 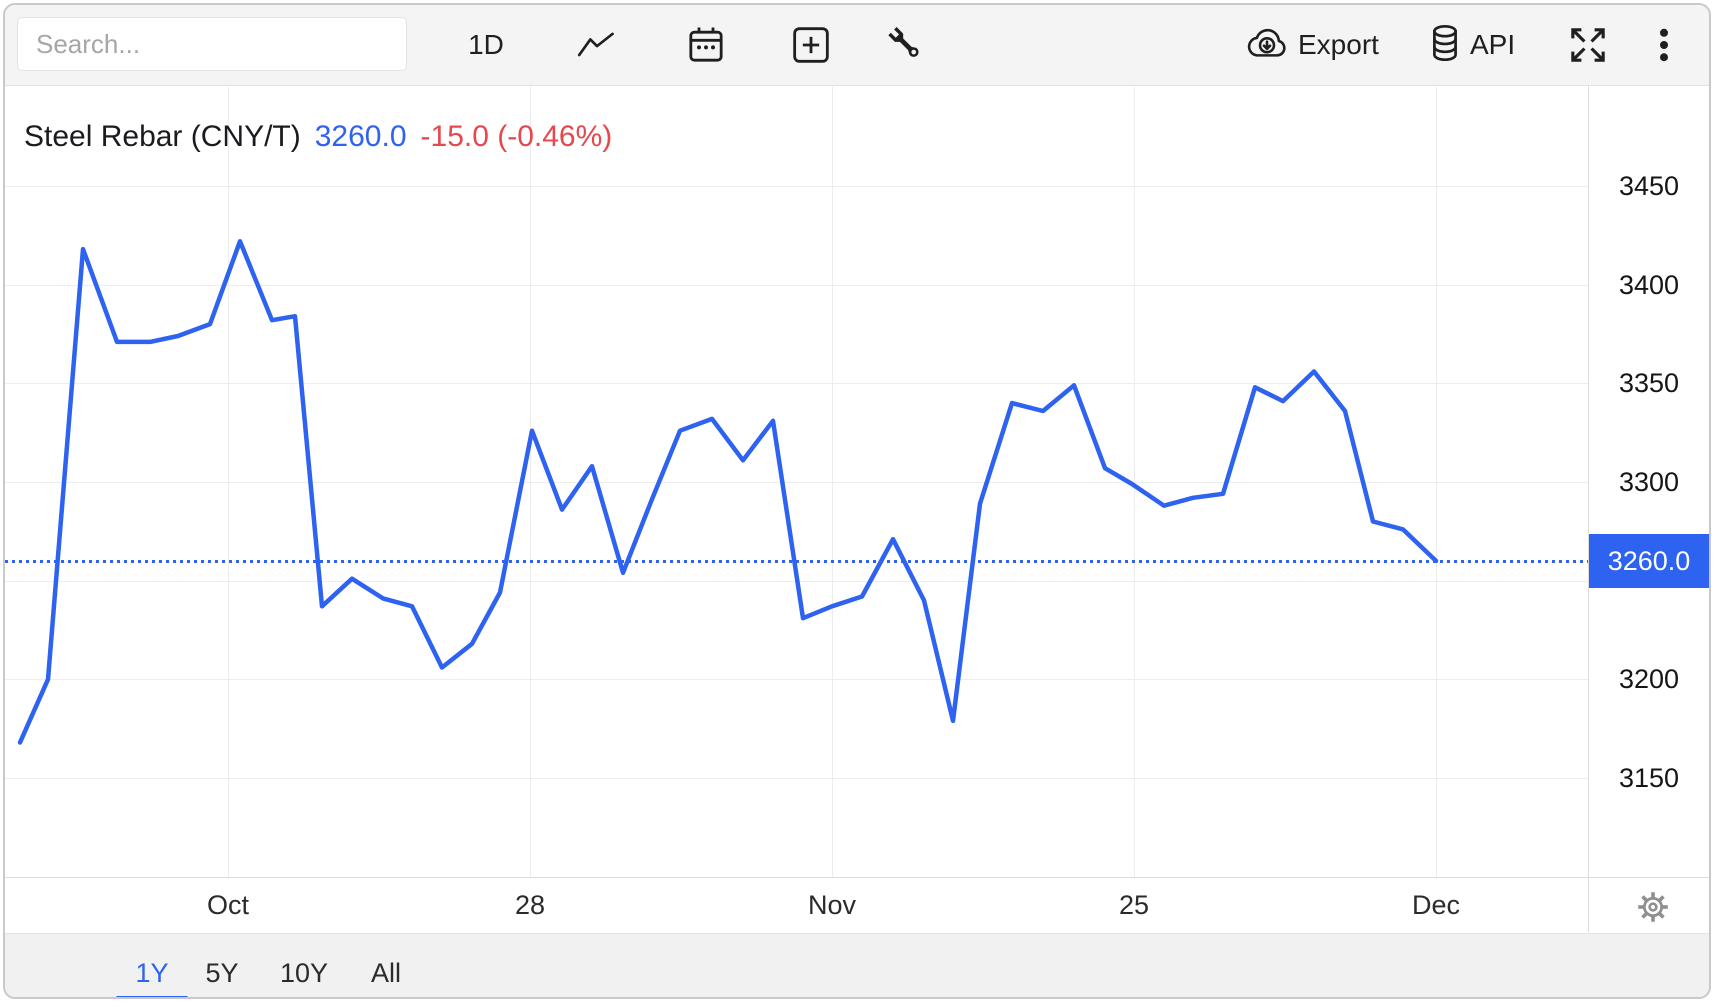 What do you see at coordinates (1588, 509) in the screenshot?
I see `axis-separator-vertical` at bounding box center [1588, 509].